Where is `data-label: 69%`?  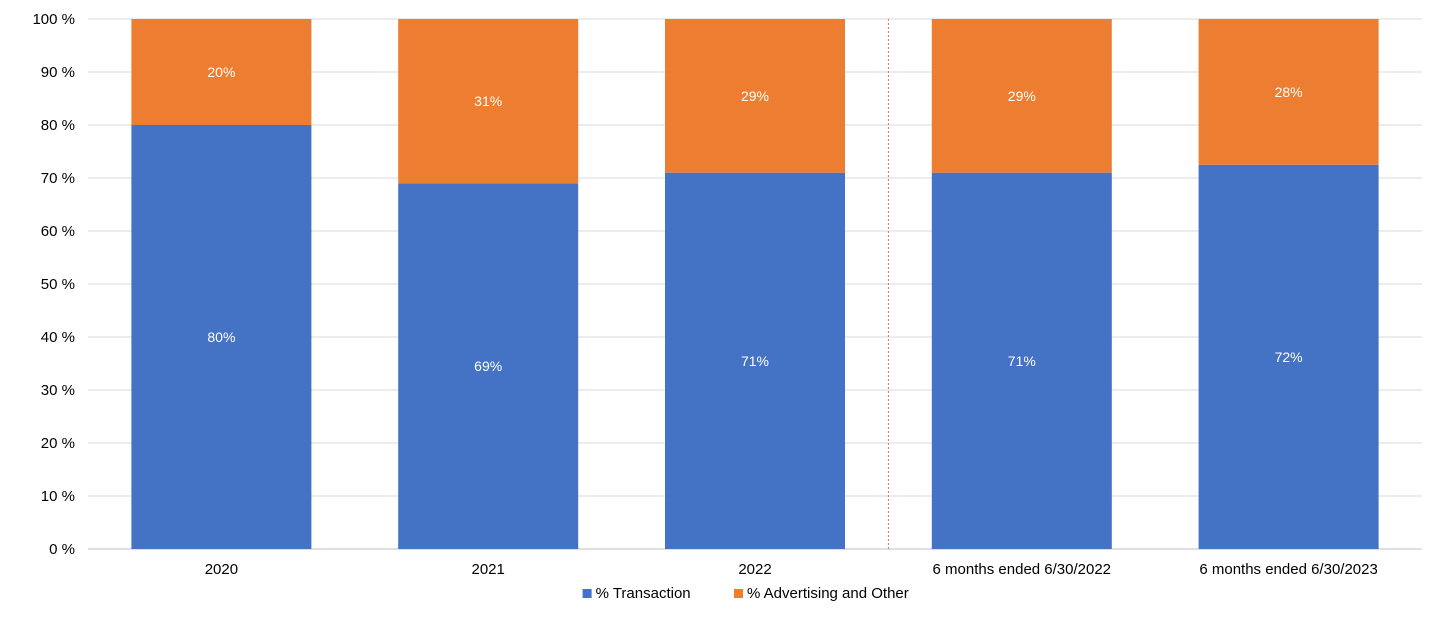 data-label: 69% is located at coordinates (488, 366).